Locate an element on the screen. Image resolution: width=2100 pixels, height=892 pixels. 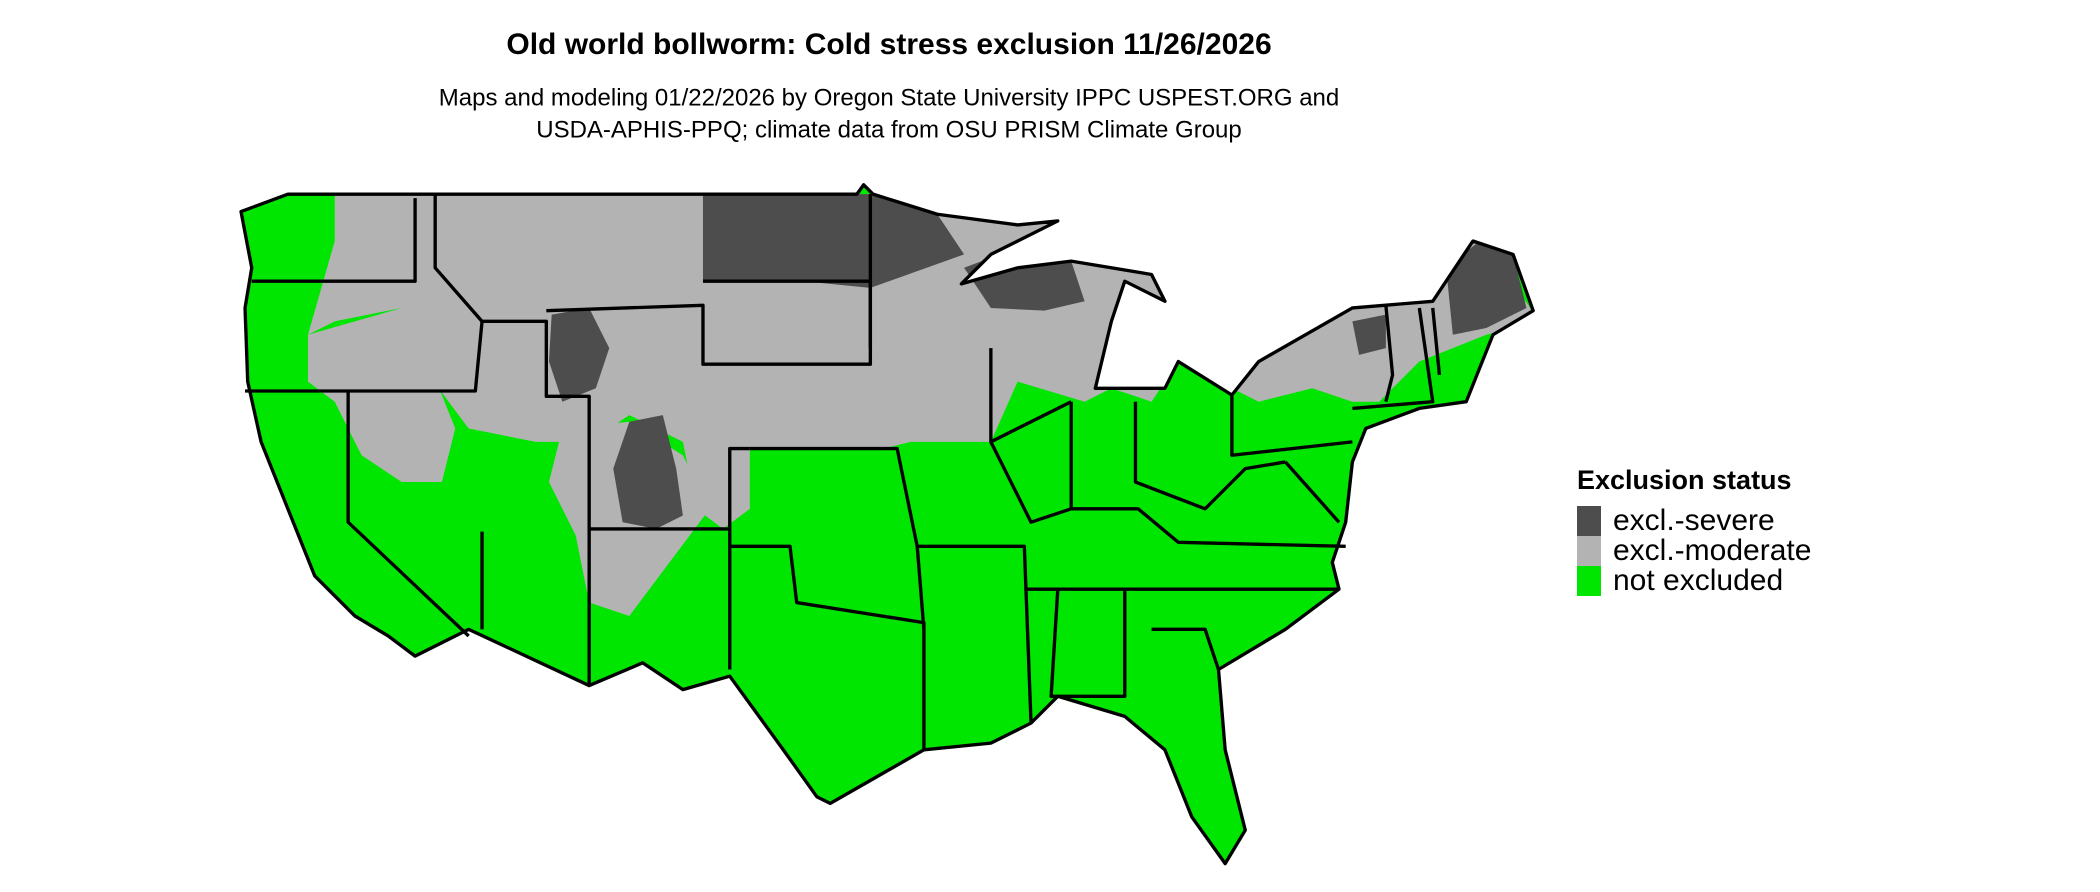
region-moderate is located at coordinates (381, 395).